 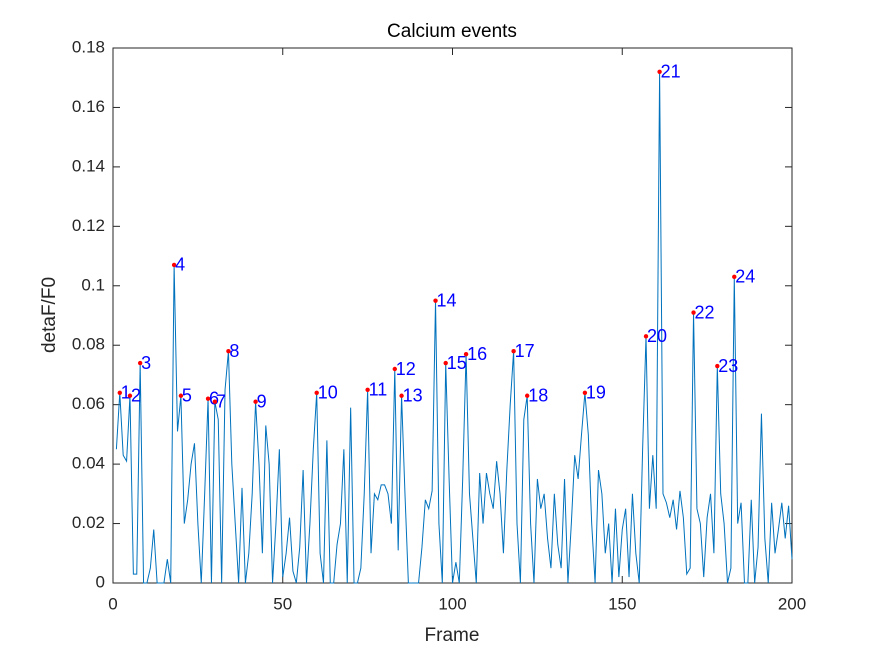 What do you see at coordinates (792, 603) in the screenshot?
I see `x-tick-label: 200` at bounding box center [792, 603].